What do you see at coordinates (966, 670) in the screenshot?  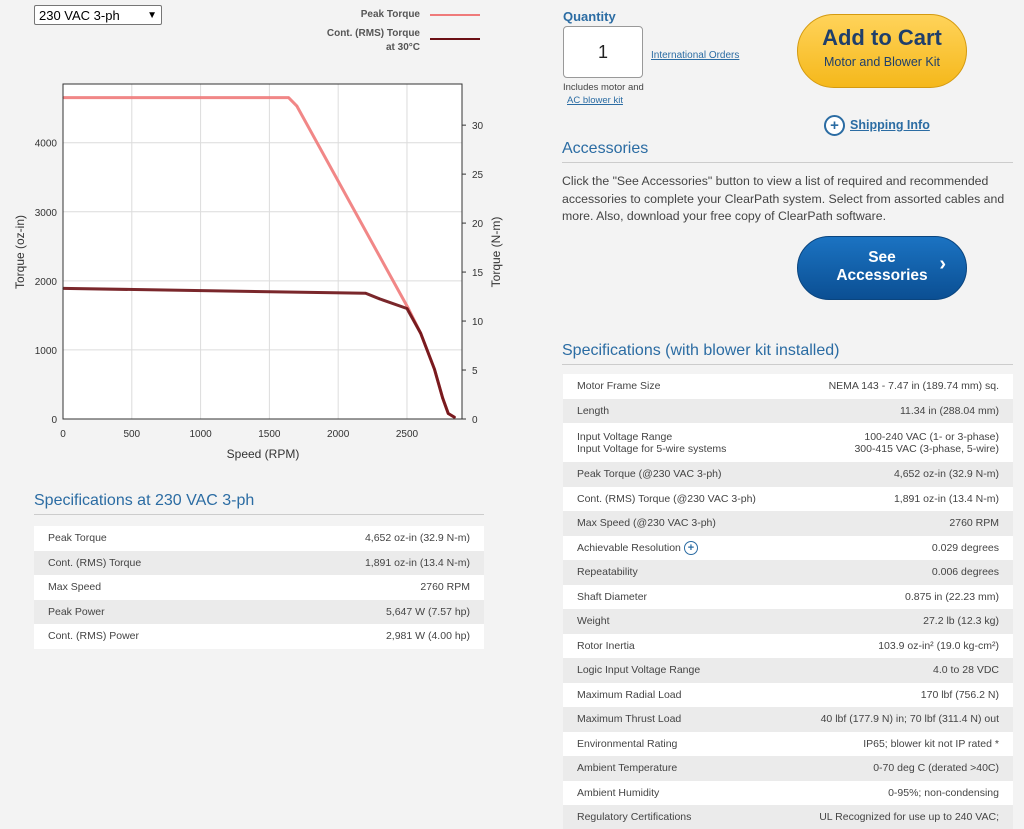 I see `spec-value: 4.0 to 28 VDC` at bounding box center [966, 670].